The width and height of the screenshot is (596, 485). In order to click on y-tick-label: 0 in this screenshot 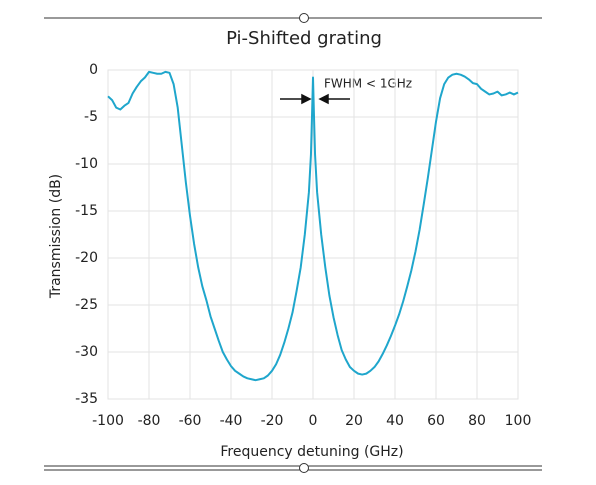, I will do `click(93, 70)`.